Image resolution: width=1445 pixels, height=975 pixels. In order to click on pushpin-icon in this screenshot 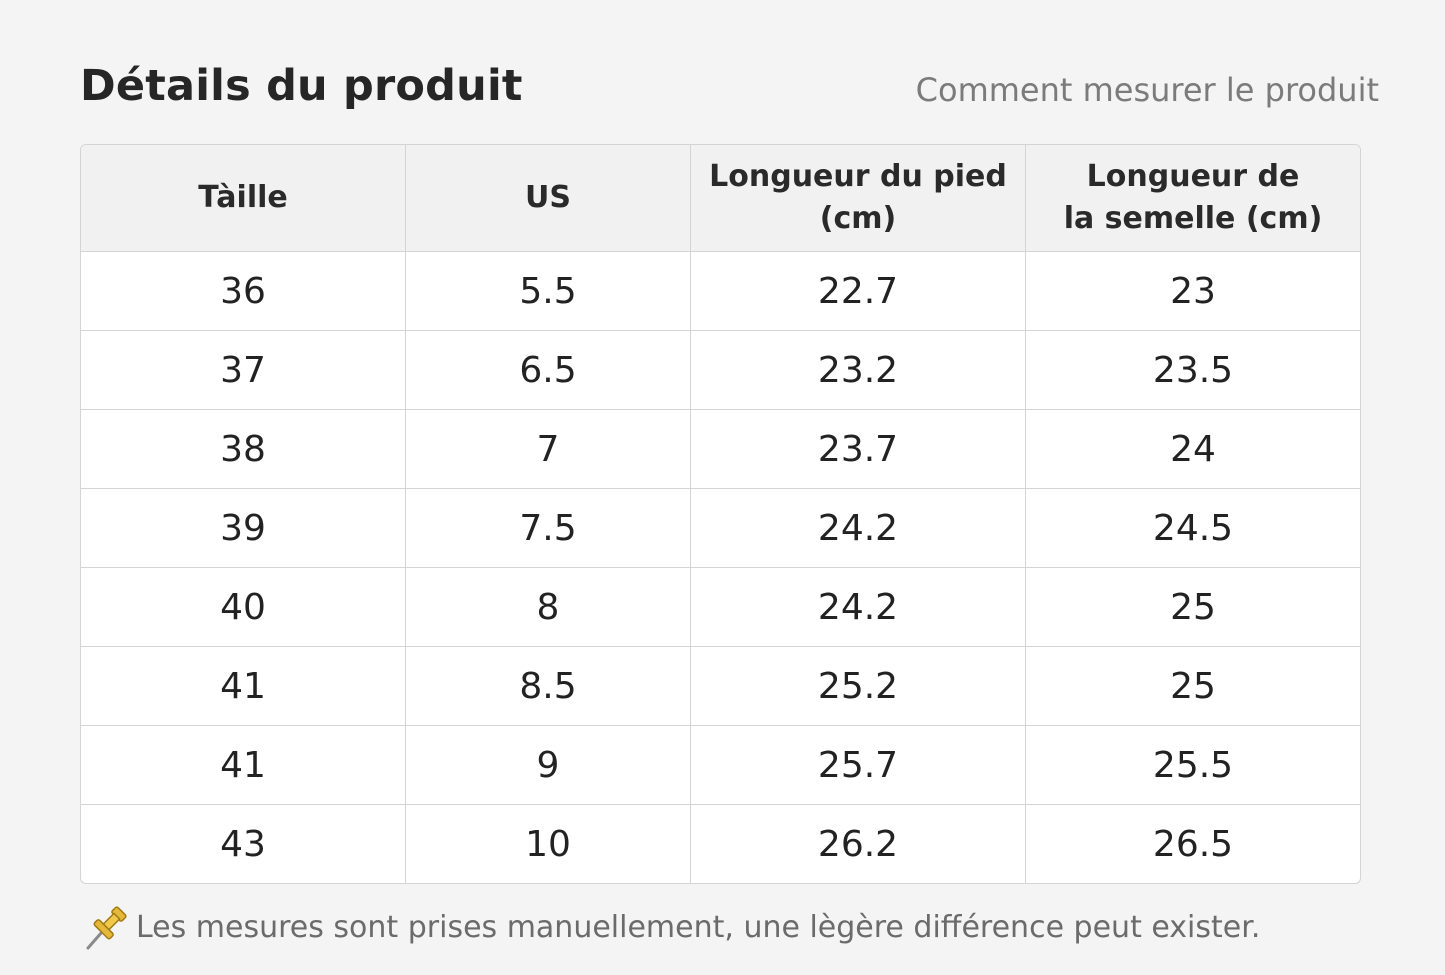, I will do `click(105, 928)`.